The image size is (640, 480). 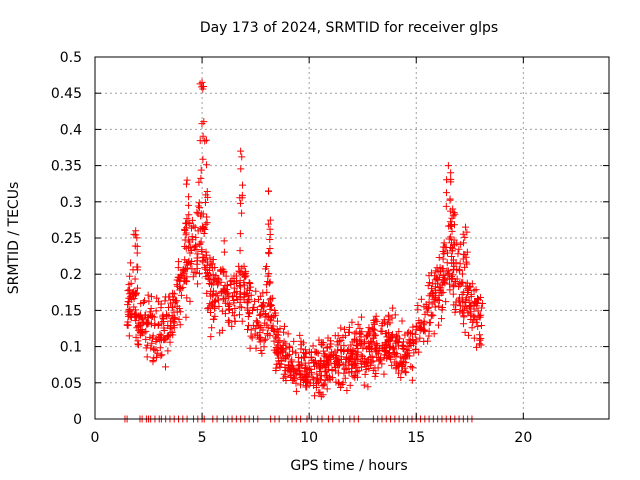 What do you see at coordinates (71, 203) in the screenshot?
I see `y-tick-label: 0.3` at bounding box center [71, 203].